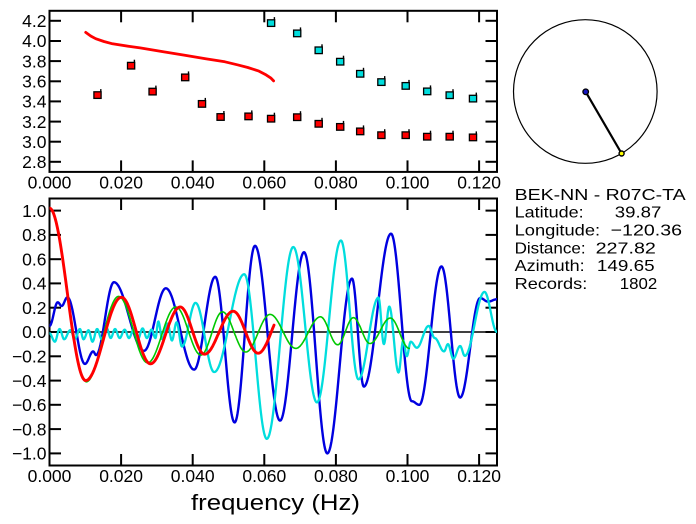 This screenshot has width=696, height=524. What do you see at coordinates (29, 381) in the screenshot?
I see `svg-text: −0.4` at bounding box center [29, 381].